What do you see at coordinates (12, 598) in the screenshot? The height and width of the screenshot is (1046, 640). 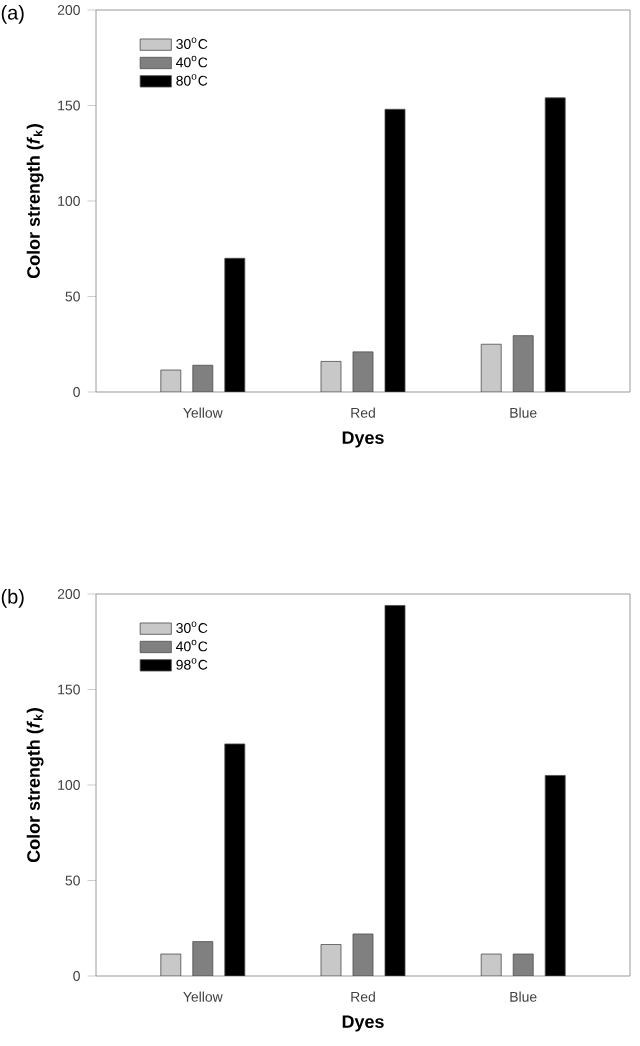 I see `chart-title: (b)` at bounding box center [12, 598].